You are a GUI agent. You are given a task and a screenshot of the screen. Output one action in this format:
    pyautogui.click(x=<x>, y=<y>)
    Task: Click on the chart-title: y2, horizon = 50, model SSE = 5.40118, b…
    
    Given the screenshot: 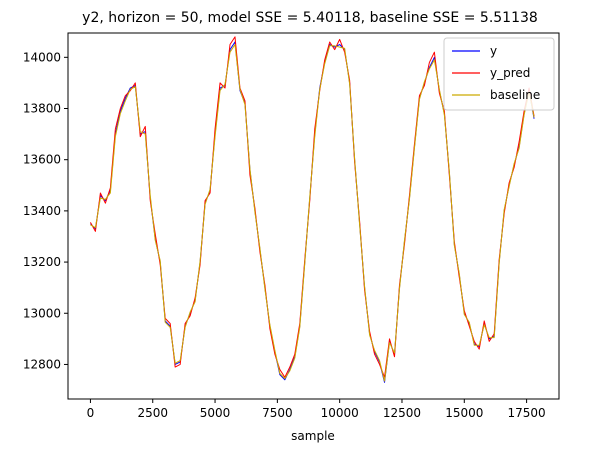 What is the action you would take?
    pyautogui.click(x=310, y=18)
    